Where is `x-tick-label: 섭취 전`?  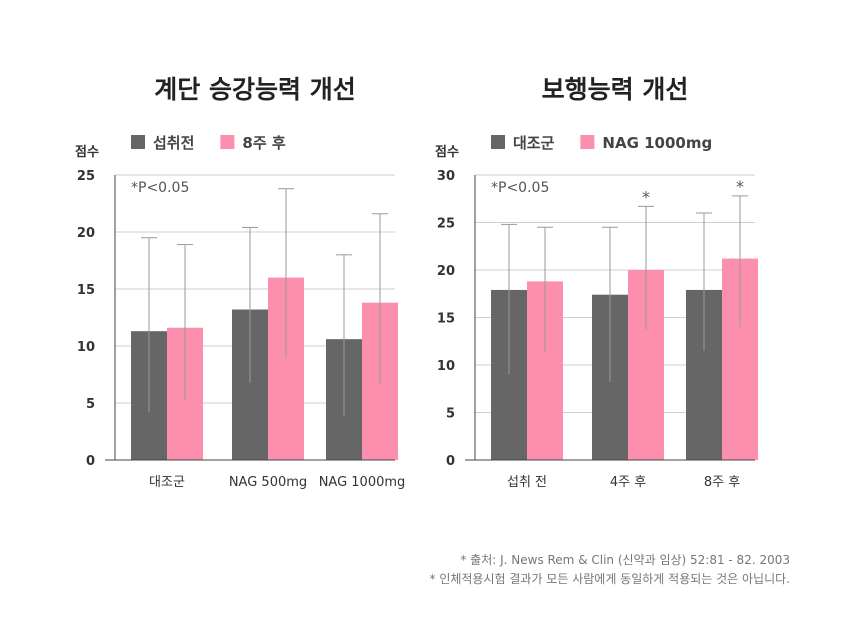
x-tick-label: 섭취 전 is located at coordinates (527, 482).